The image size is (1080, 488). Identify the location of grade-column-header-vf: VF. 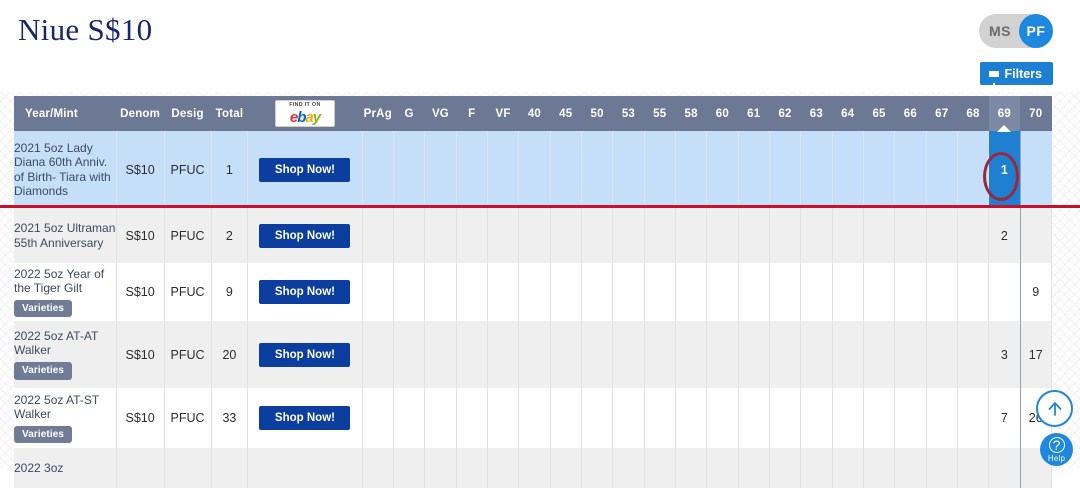
(503, 113).